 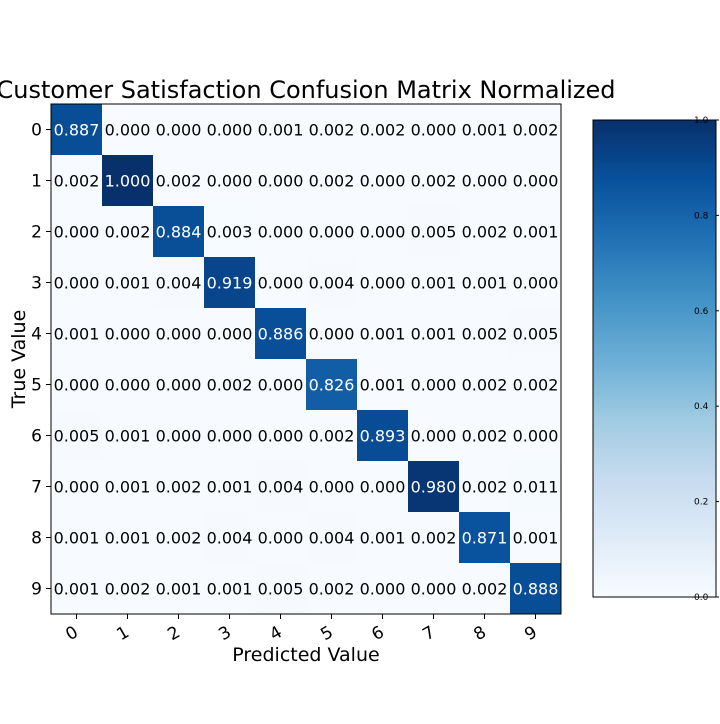 I want to click on cell-label-0-7: 0.000, so click(x=434, y=130).